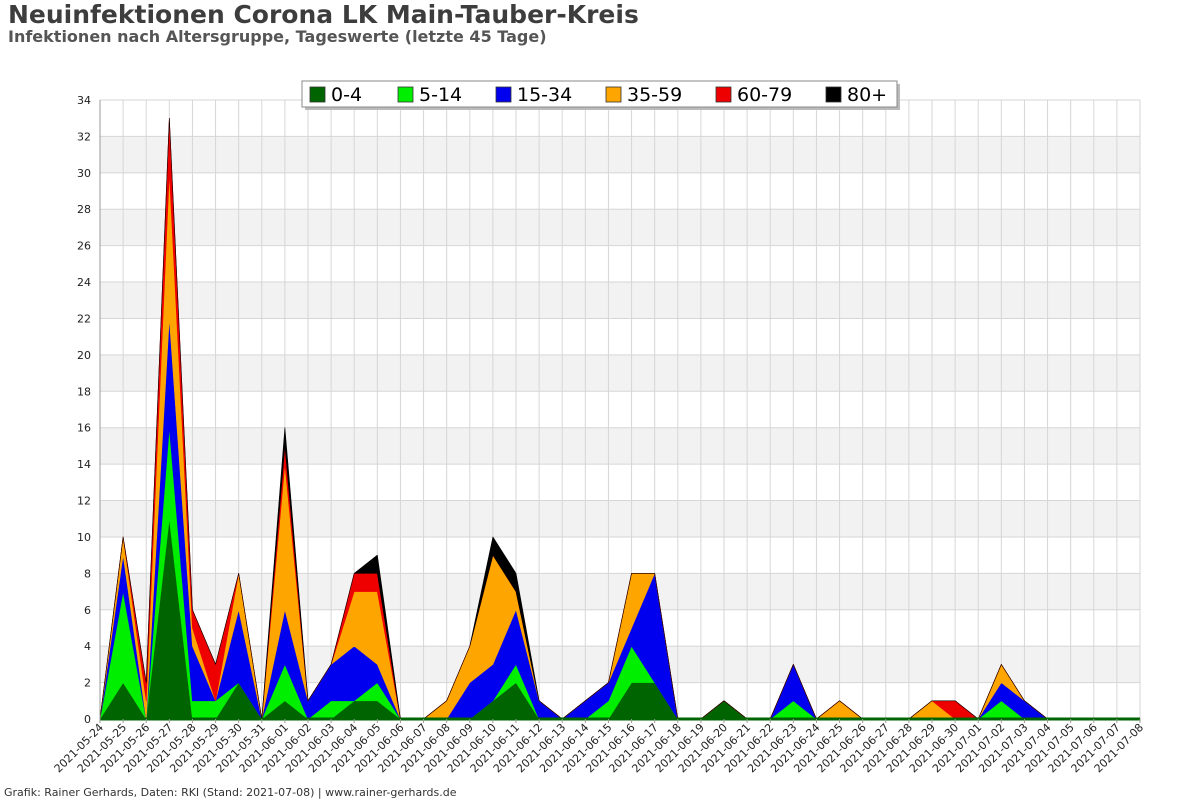 Image resolution: width=1200 pixels, height=800 pixels. I want to click on y-tick-label: 28, so click(84, 209).